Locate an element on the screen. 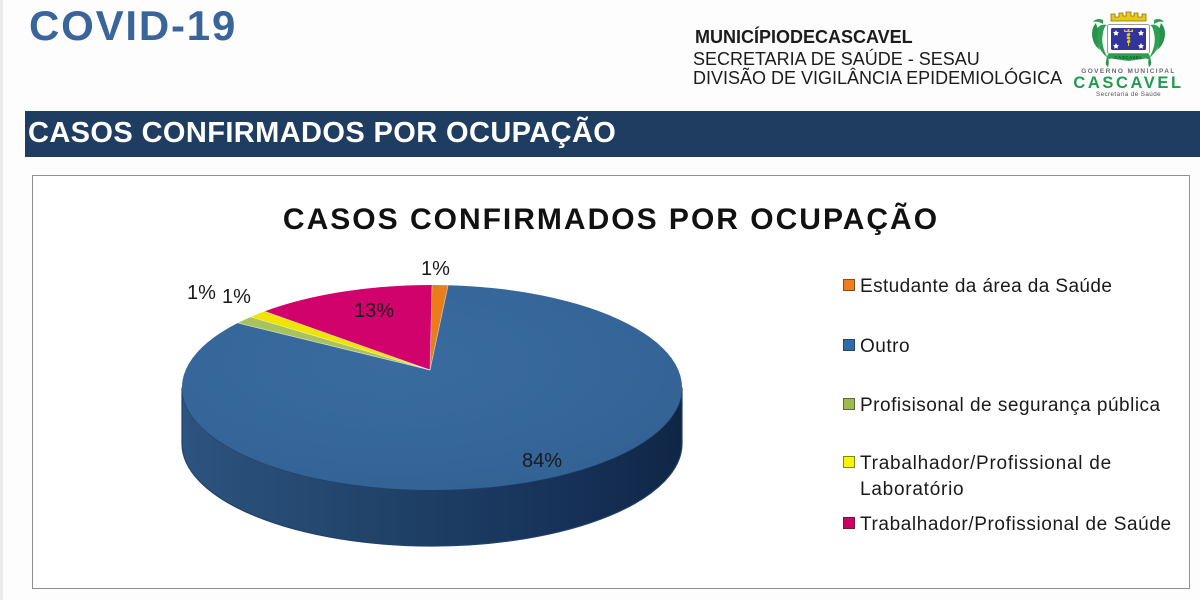 This screenshot has width=1200, height=600. svg-text: GOVERNO MUNICIPAL is located at coordinates (1128, 71).